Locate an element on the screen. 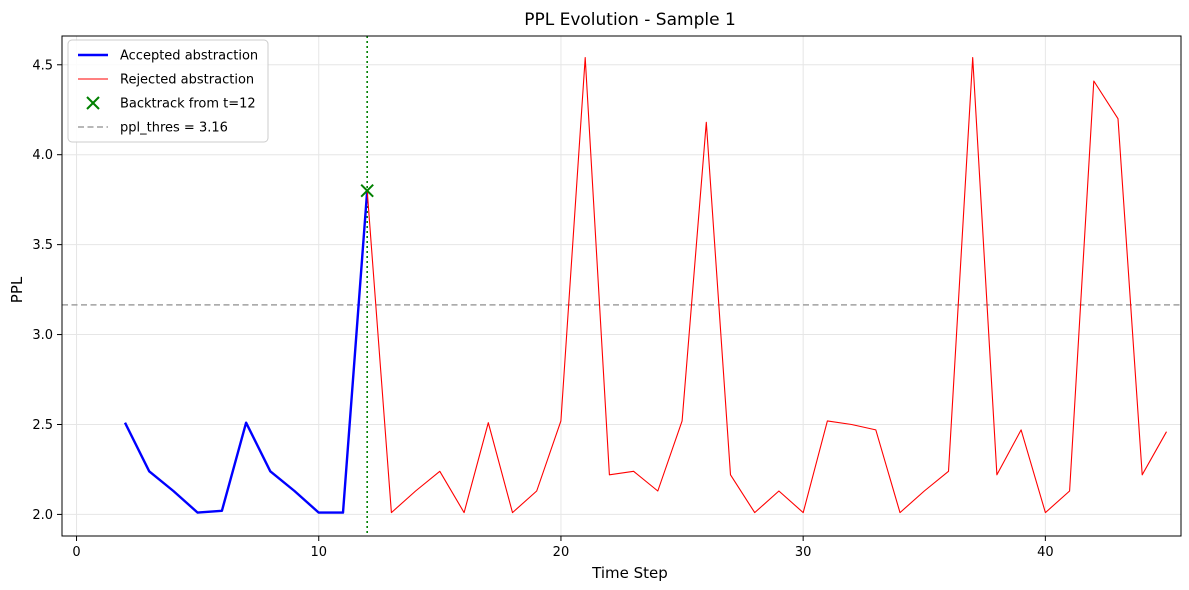 Image resolution: width=1189 pixels, height=590 pixels. backtrack-marker-stroke is located at coordinates (367, 190).